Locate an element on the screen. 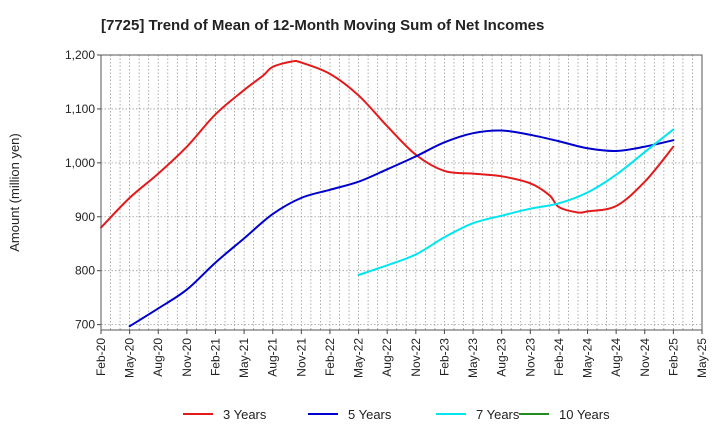  x-tick-label: Aug-21 is located at coordinates (273, 357).